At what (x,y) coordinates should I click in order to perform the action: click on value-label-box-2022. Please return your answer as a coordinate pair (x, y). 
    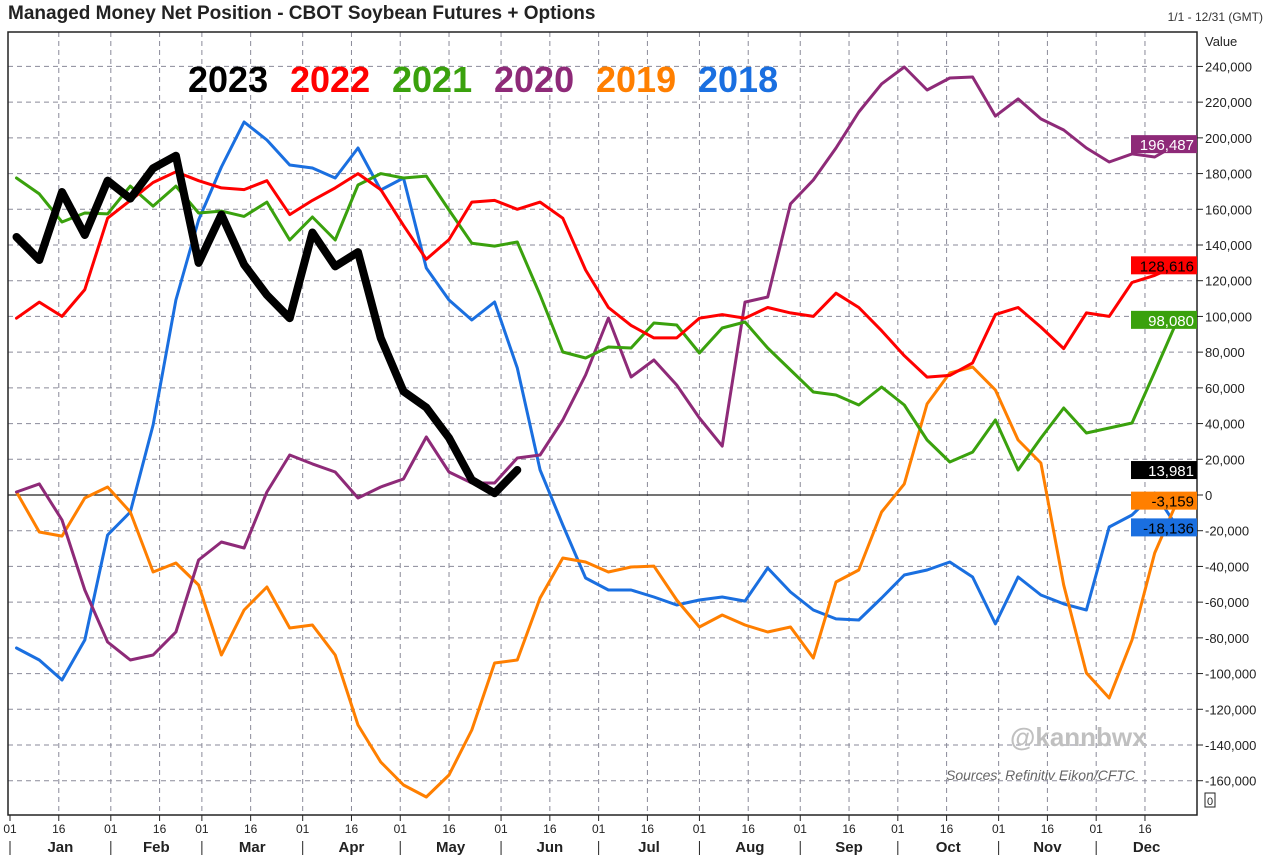
    Looking at the image, I should click on (1164, 265).